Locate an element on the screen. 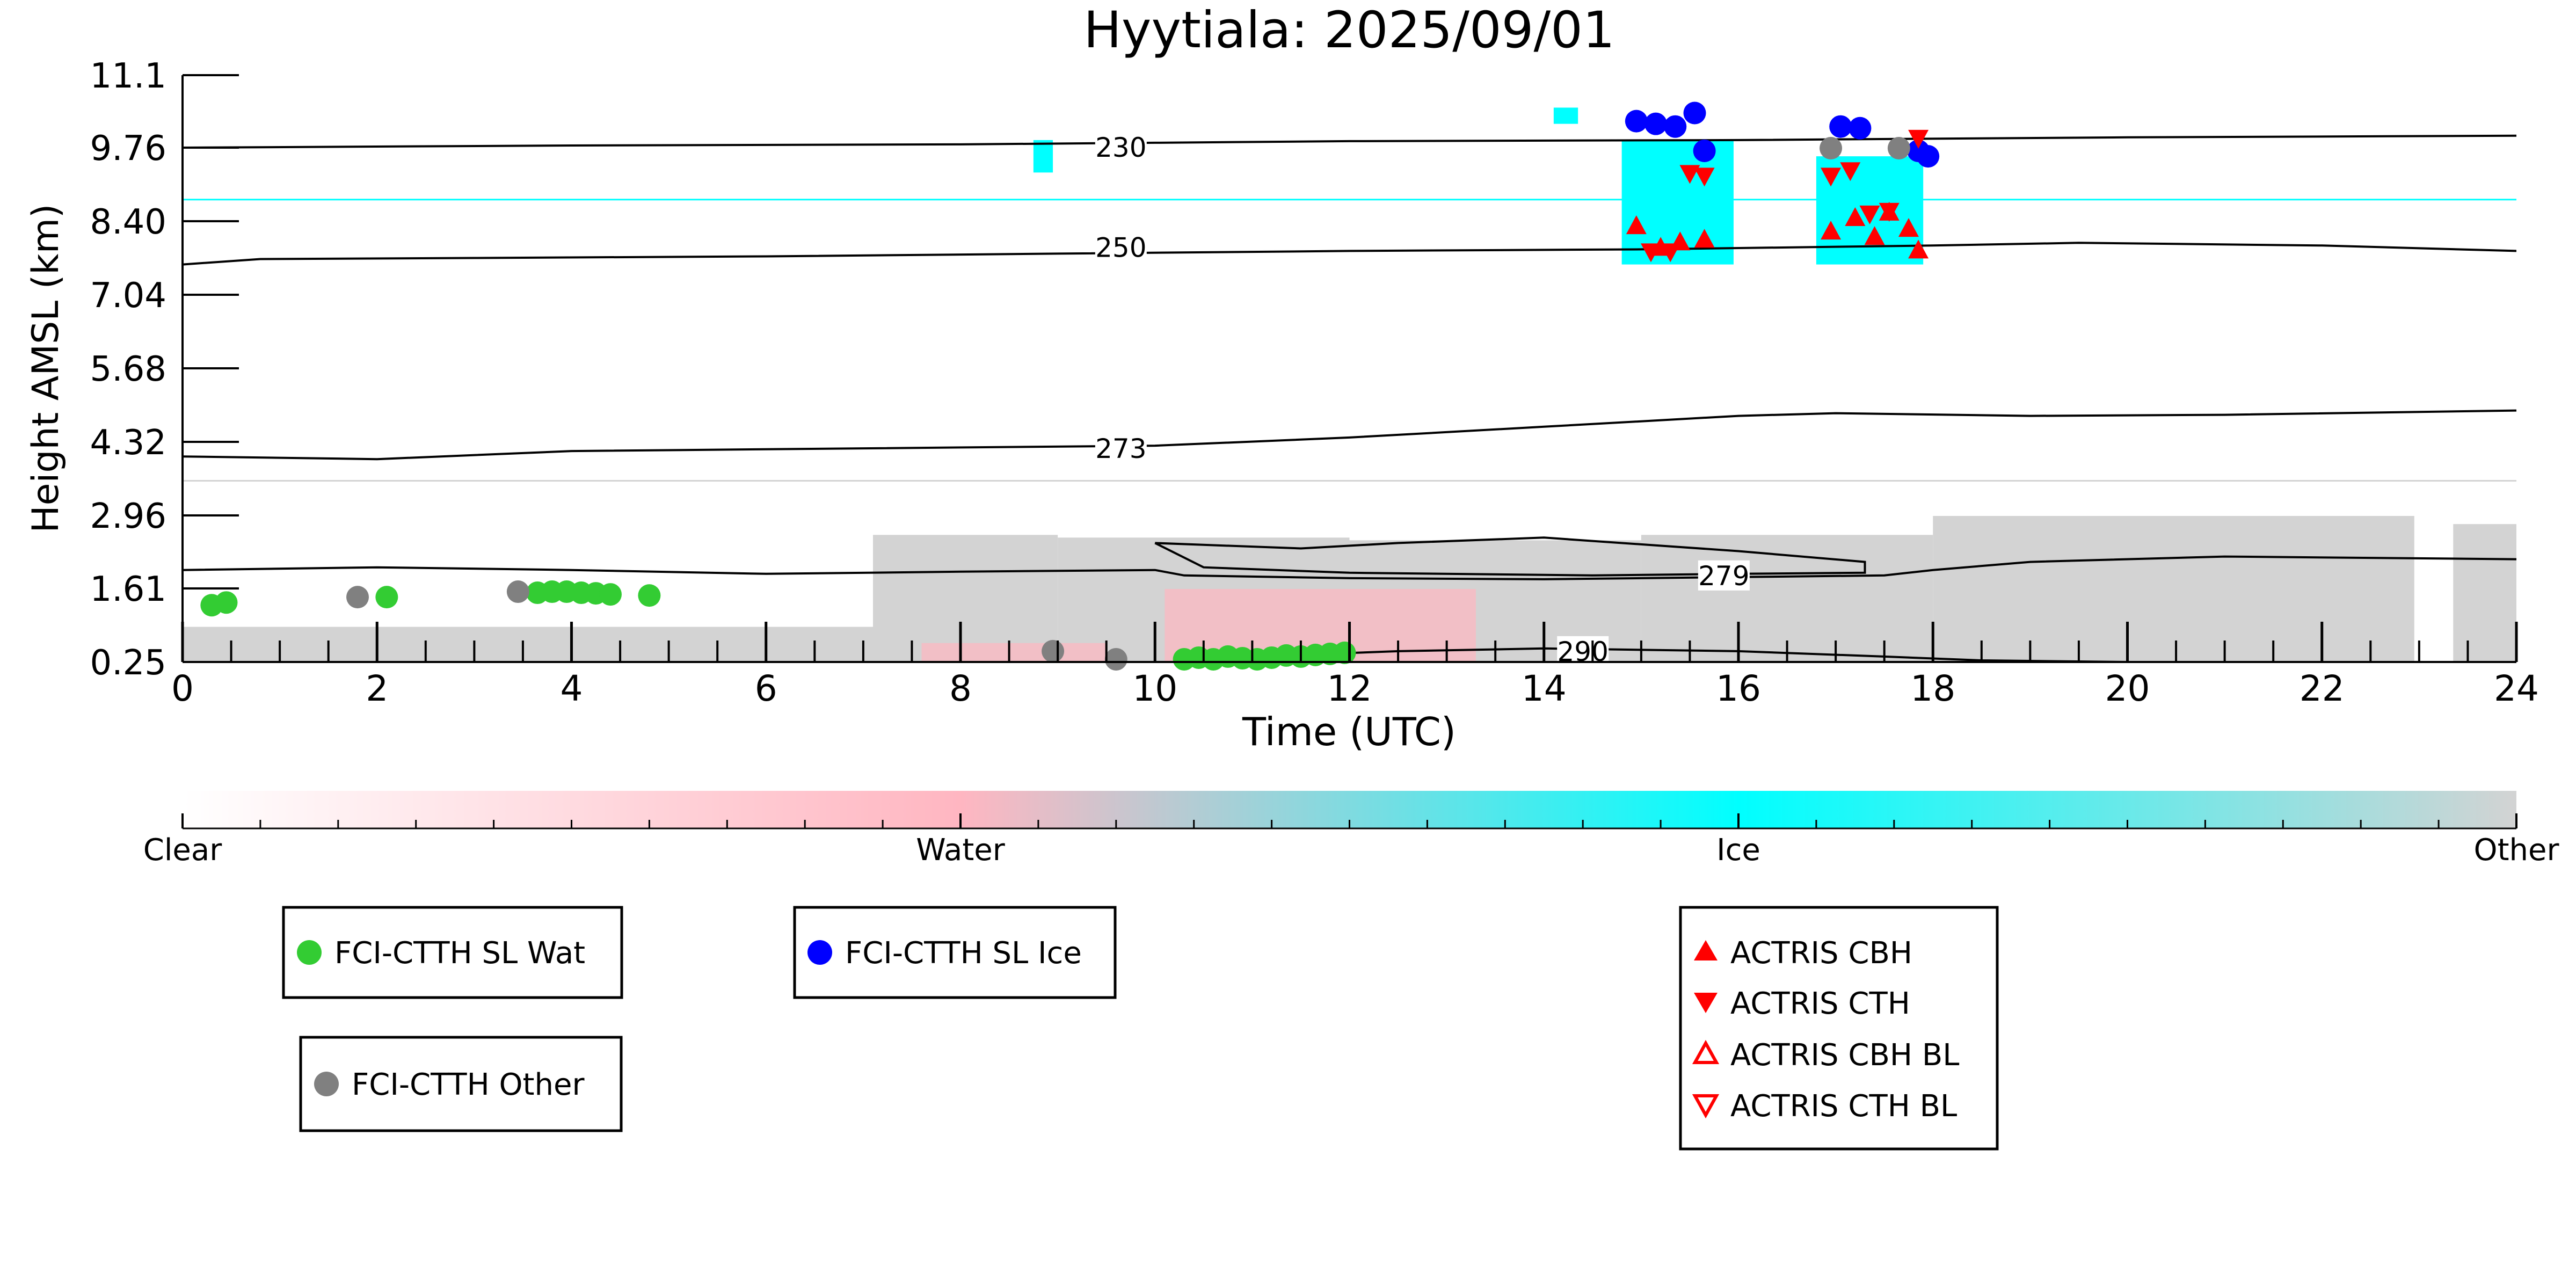 The image size is (2576, 1288). x-axis: 0 2 4 6 8 10 12 14 16 18 20 22 24 Time (UTC) is located at coordinates (1355, 688).